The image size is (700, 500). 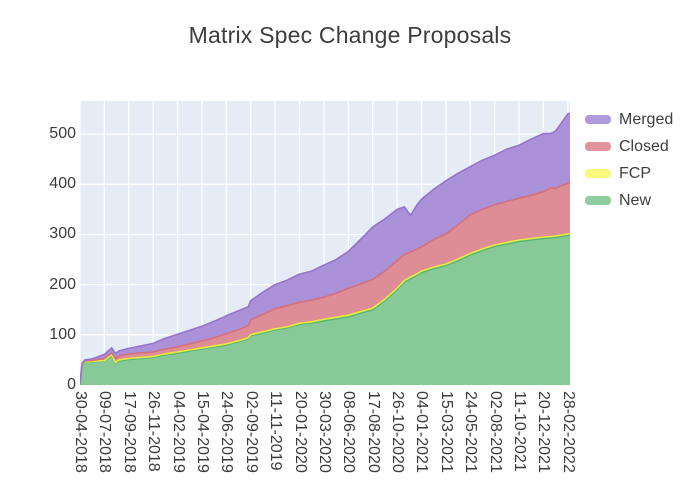 I want to click on x-tick-label: 20-12-2021, so click(x=544, y=432).